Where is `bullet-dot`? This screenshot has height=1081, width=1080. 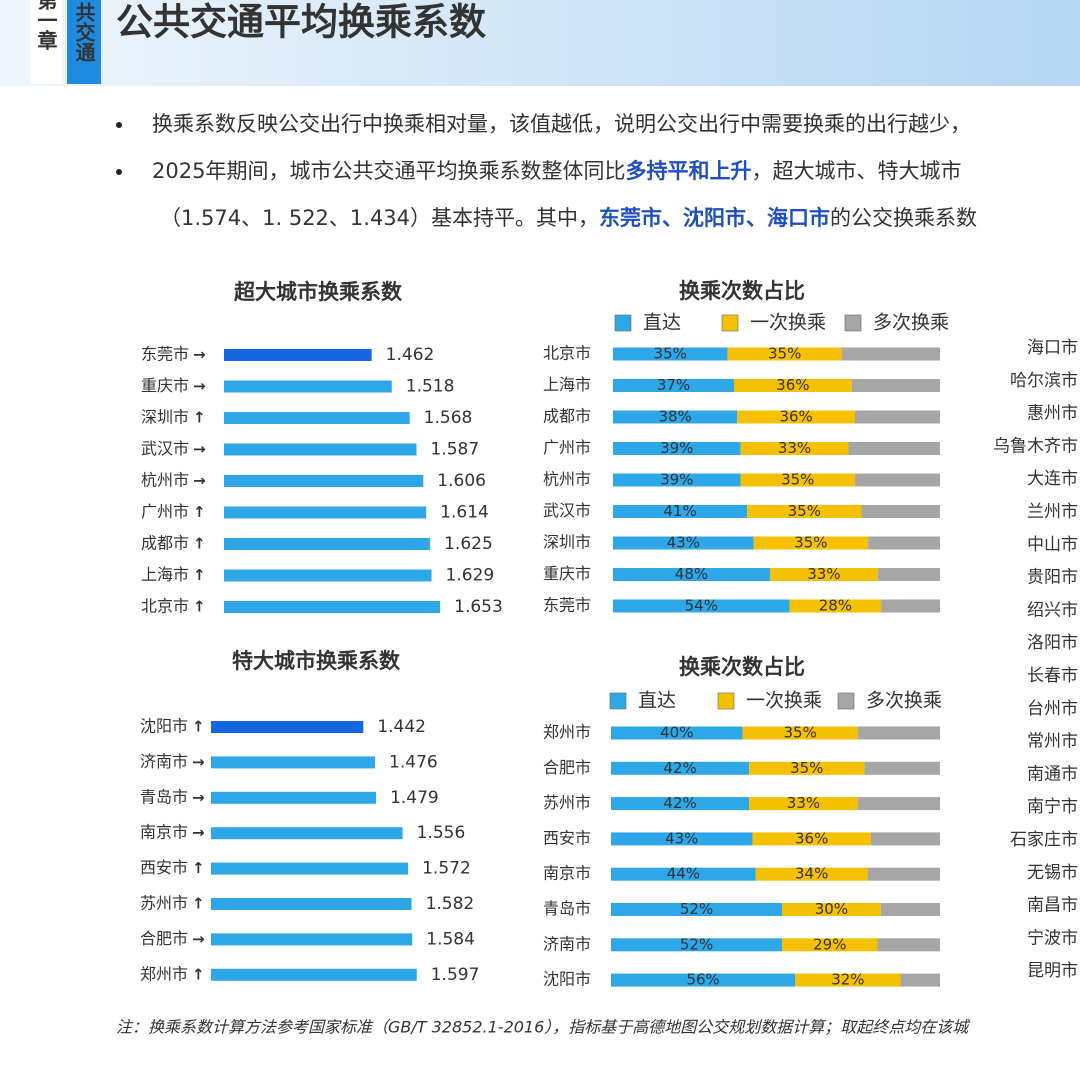
bullet-dot is located at coordinates (119, 125).